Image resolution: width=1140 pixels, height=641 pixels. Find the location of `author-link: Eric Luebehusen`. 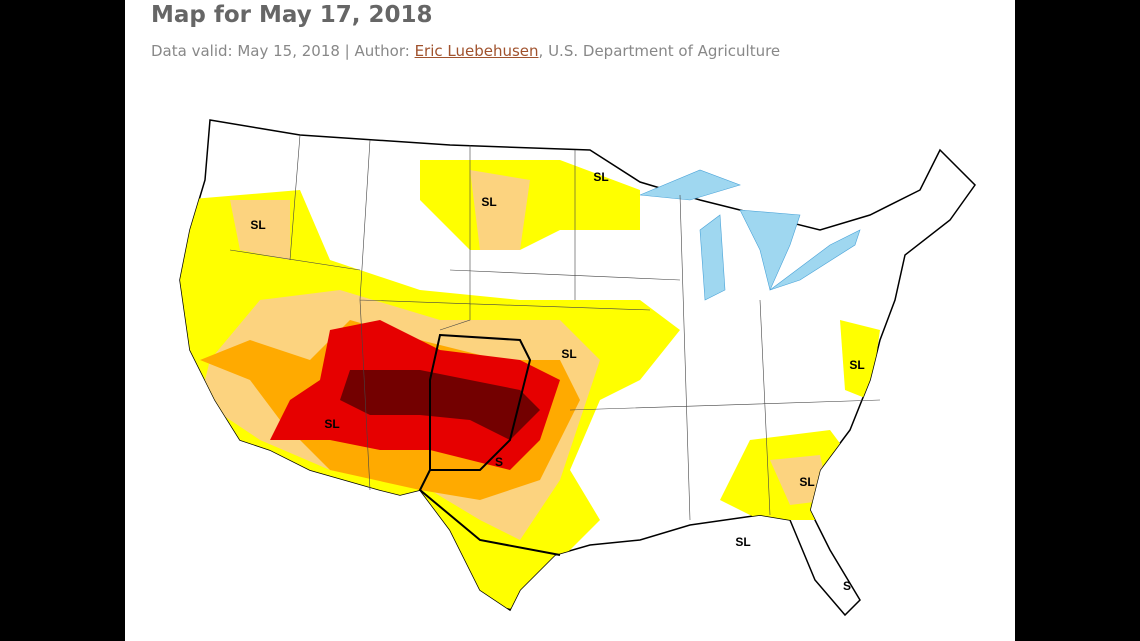

author-link: Eric Luebehusen is located at coordinates (476, 51).